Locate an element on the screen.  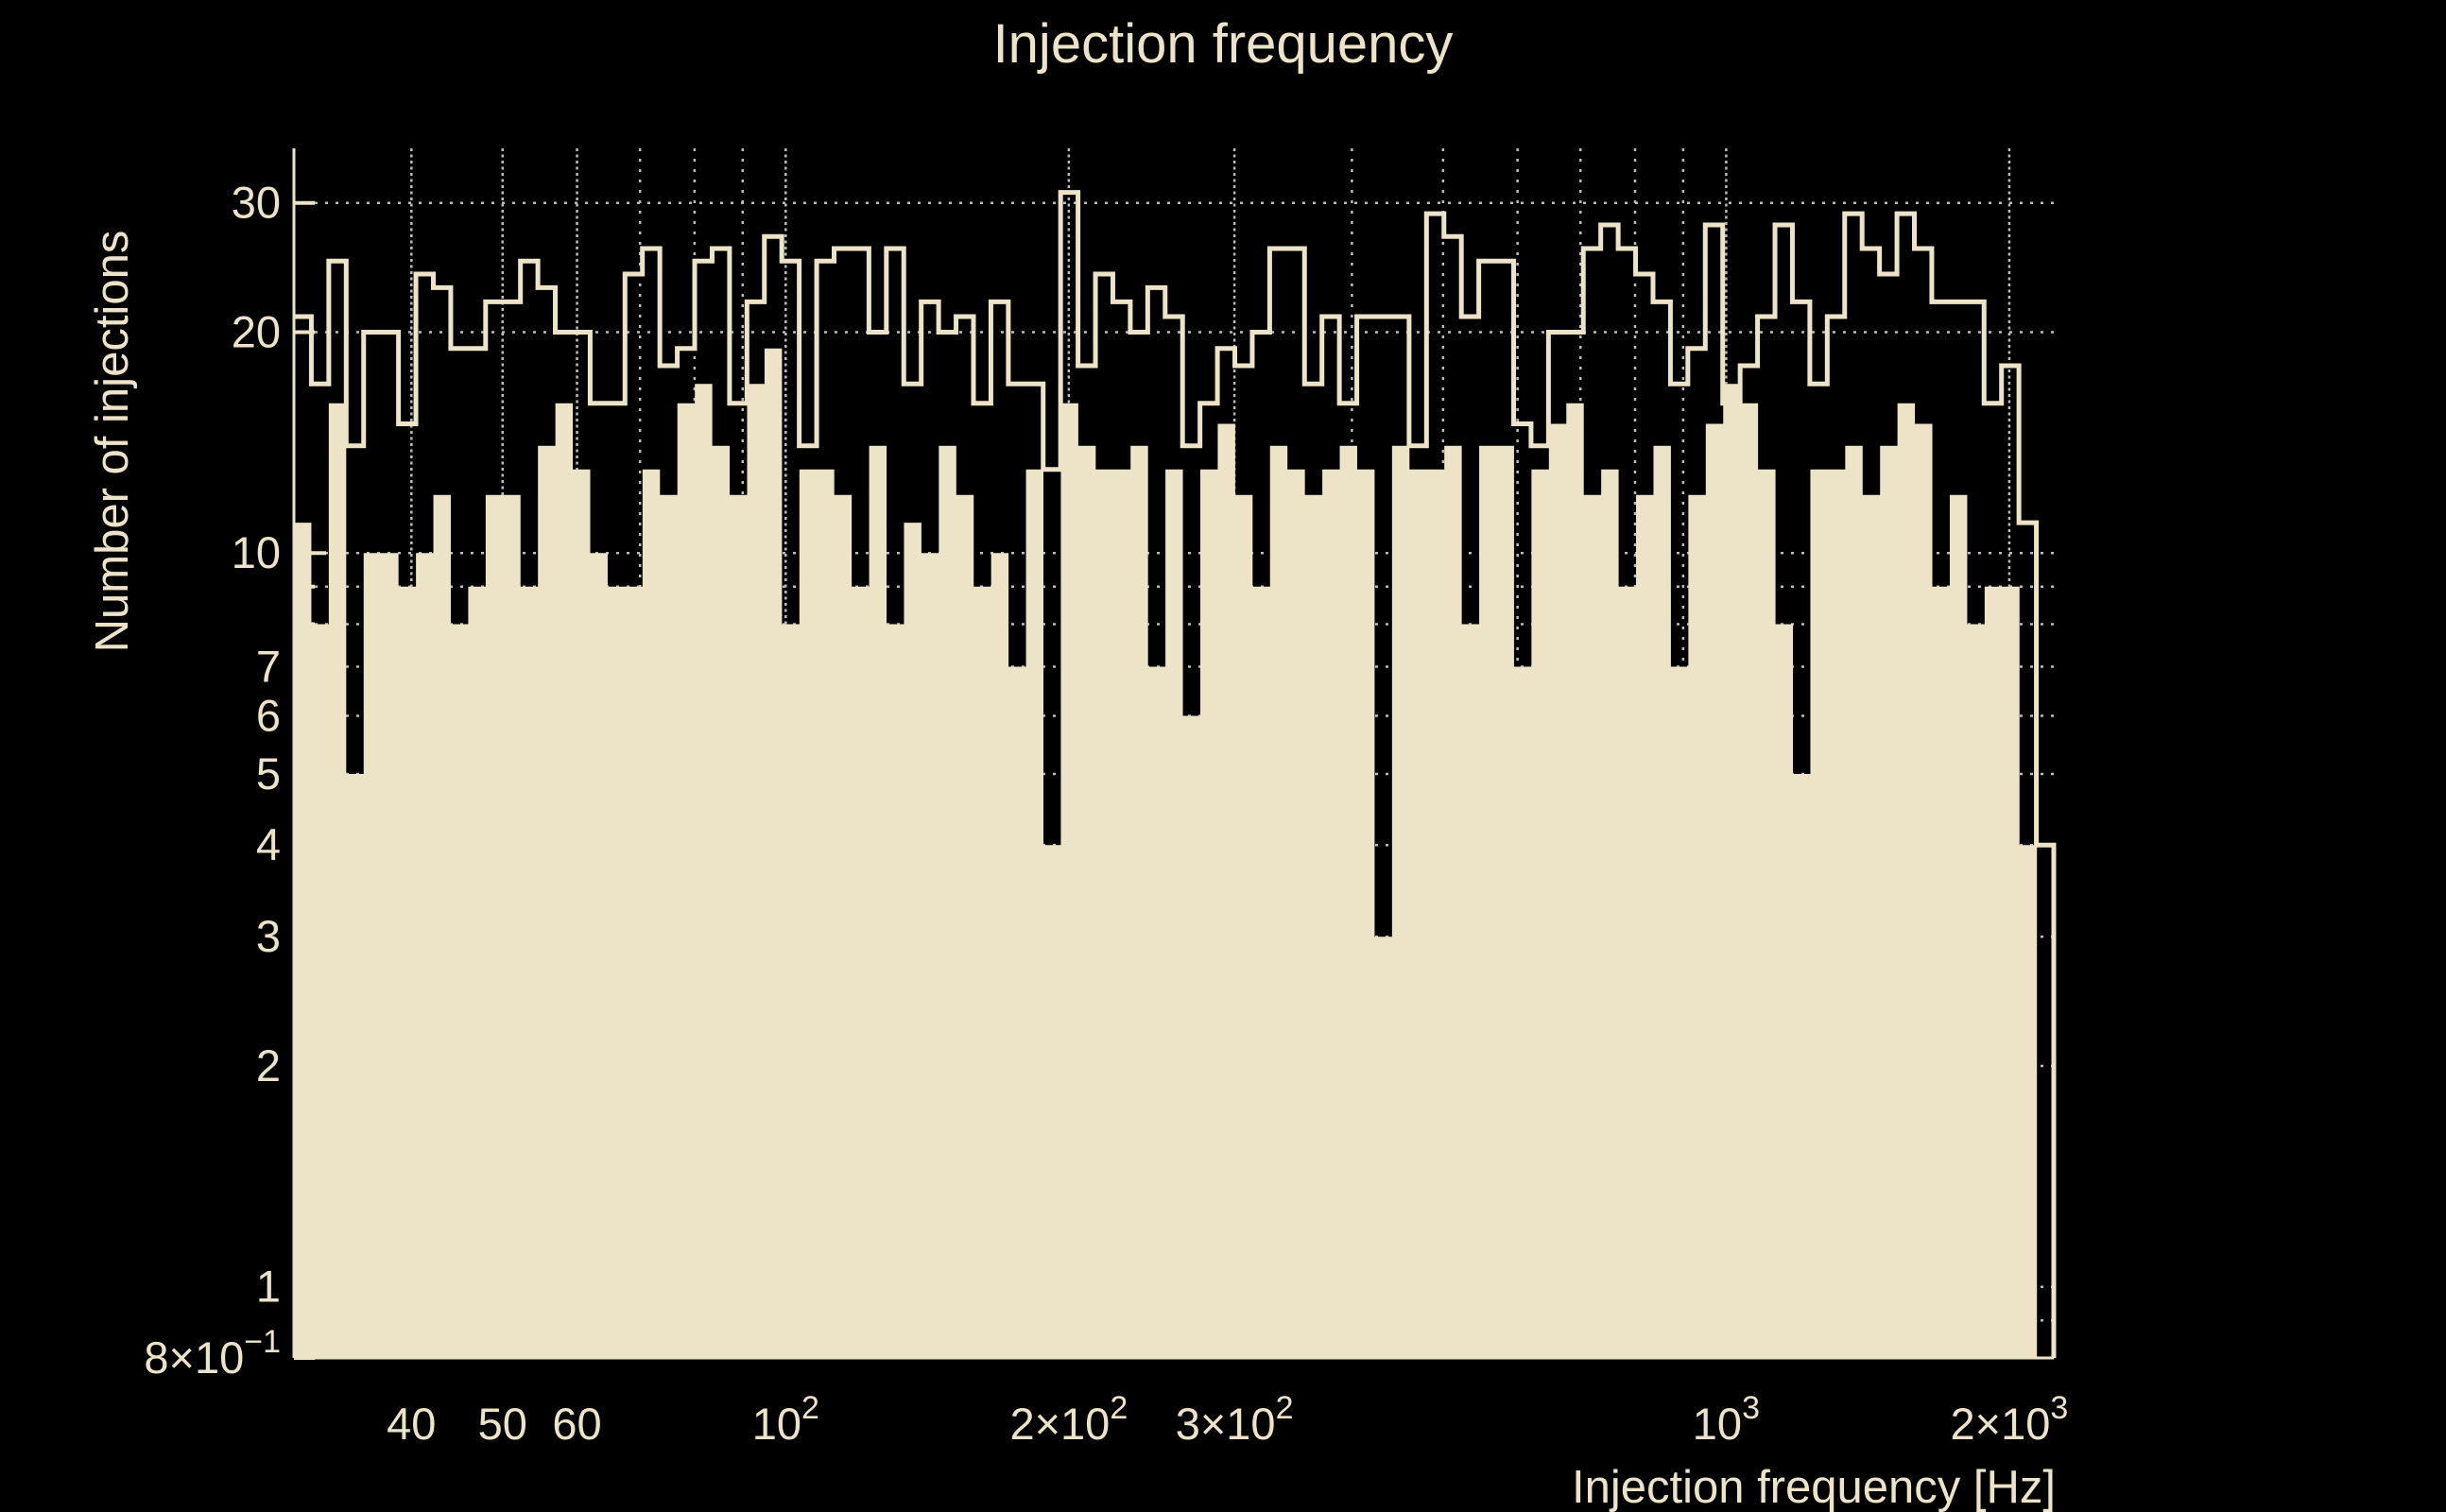
x-tick-label: 50 is located at coordinates (502, 1424).